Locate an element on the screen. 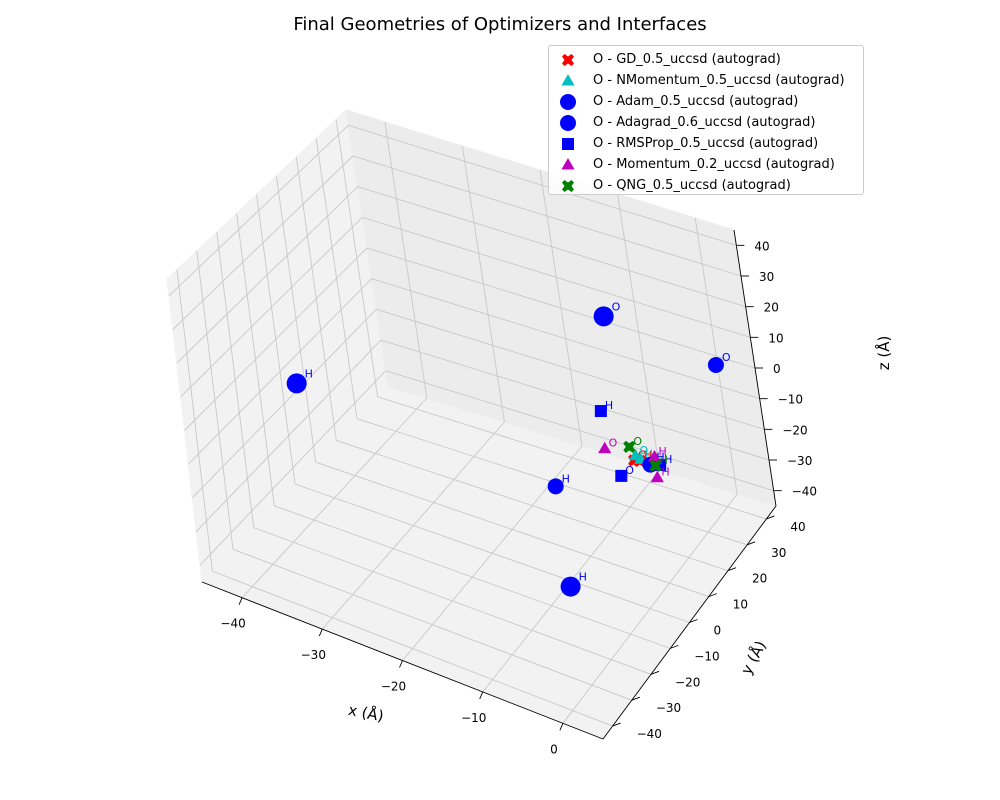 The width and height of the screenshot is (1000, 800). legend-label: O - Adagrad_0.6_uccsd (autograd) is located at coordinates (704, 122).